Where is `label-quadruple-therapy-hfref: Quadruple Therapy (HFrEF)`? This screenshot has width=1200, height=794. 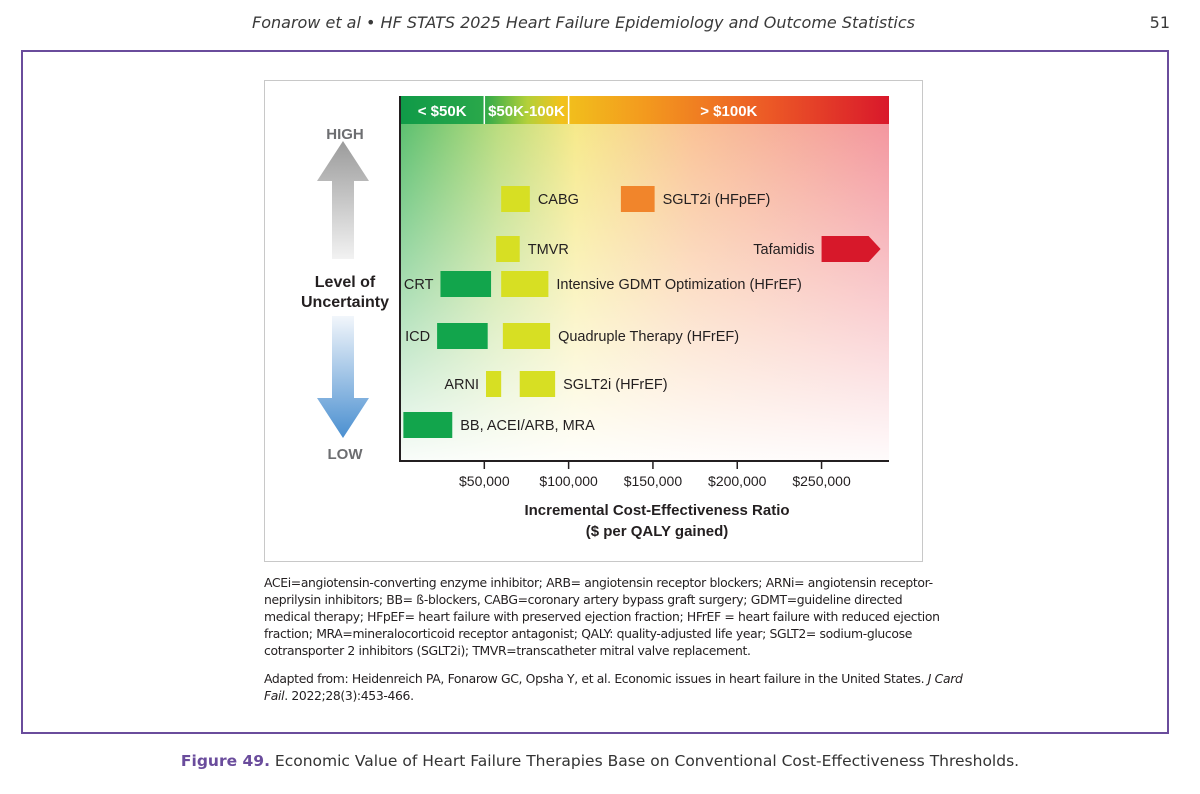 label-quadruple-therapy-hfref: Quadruple Therapy (HFrEF) is located at coordinates (648, 337).